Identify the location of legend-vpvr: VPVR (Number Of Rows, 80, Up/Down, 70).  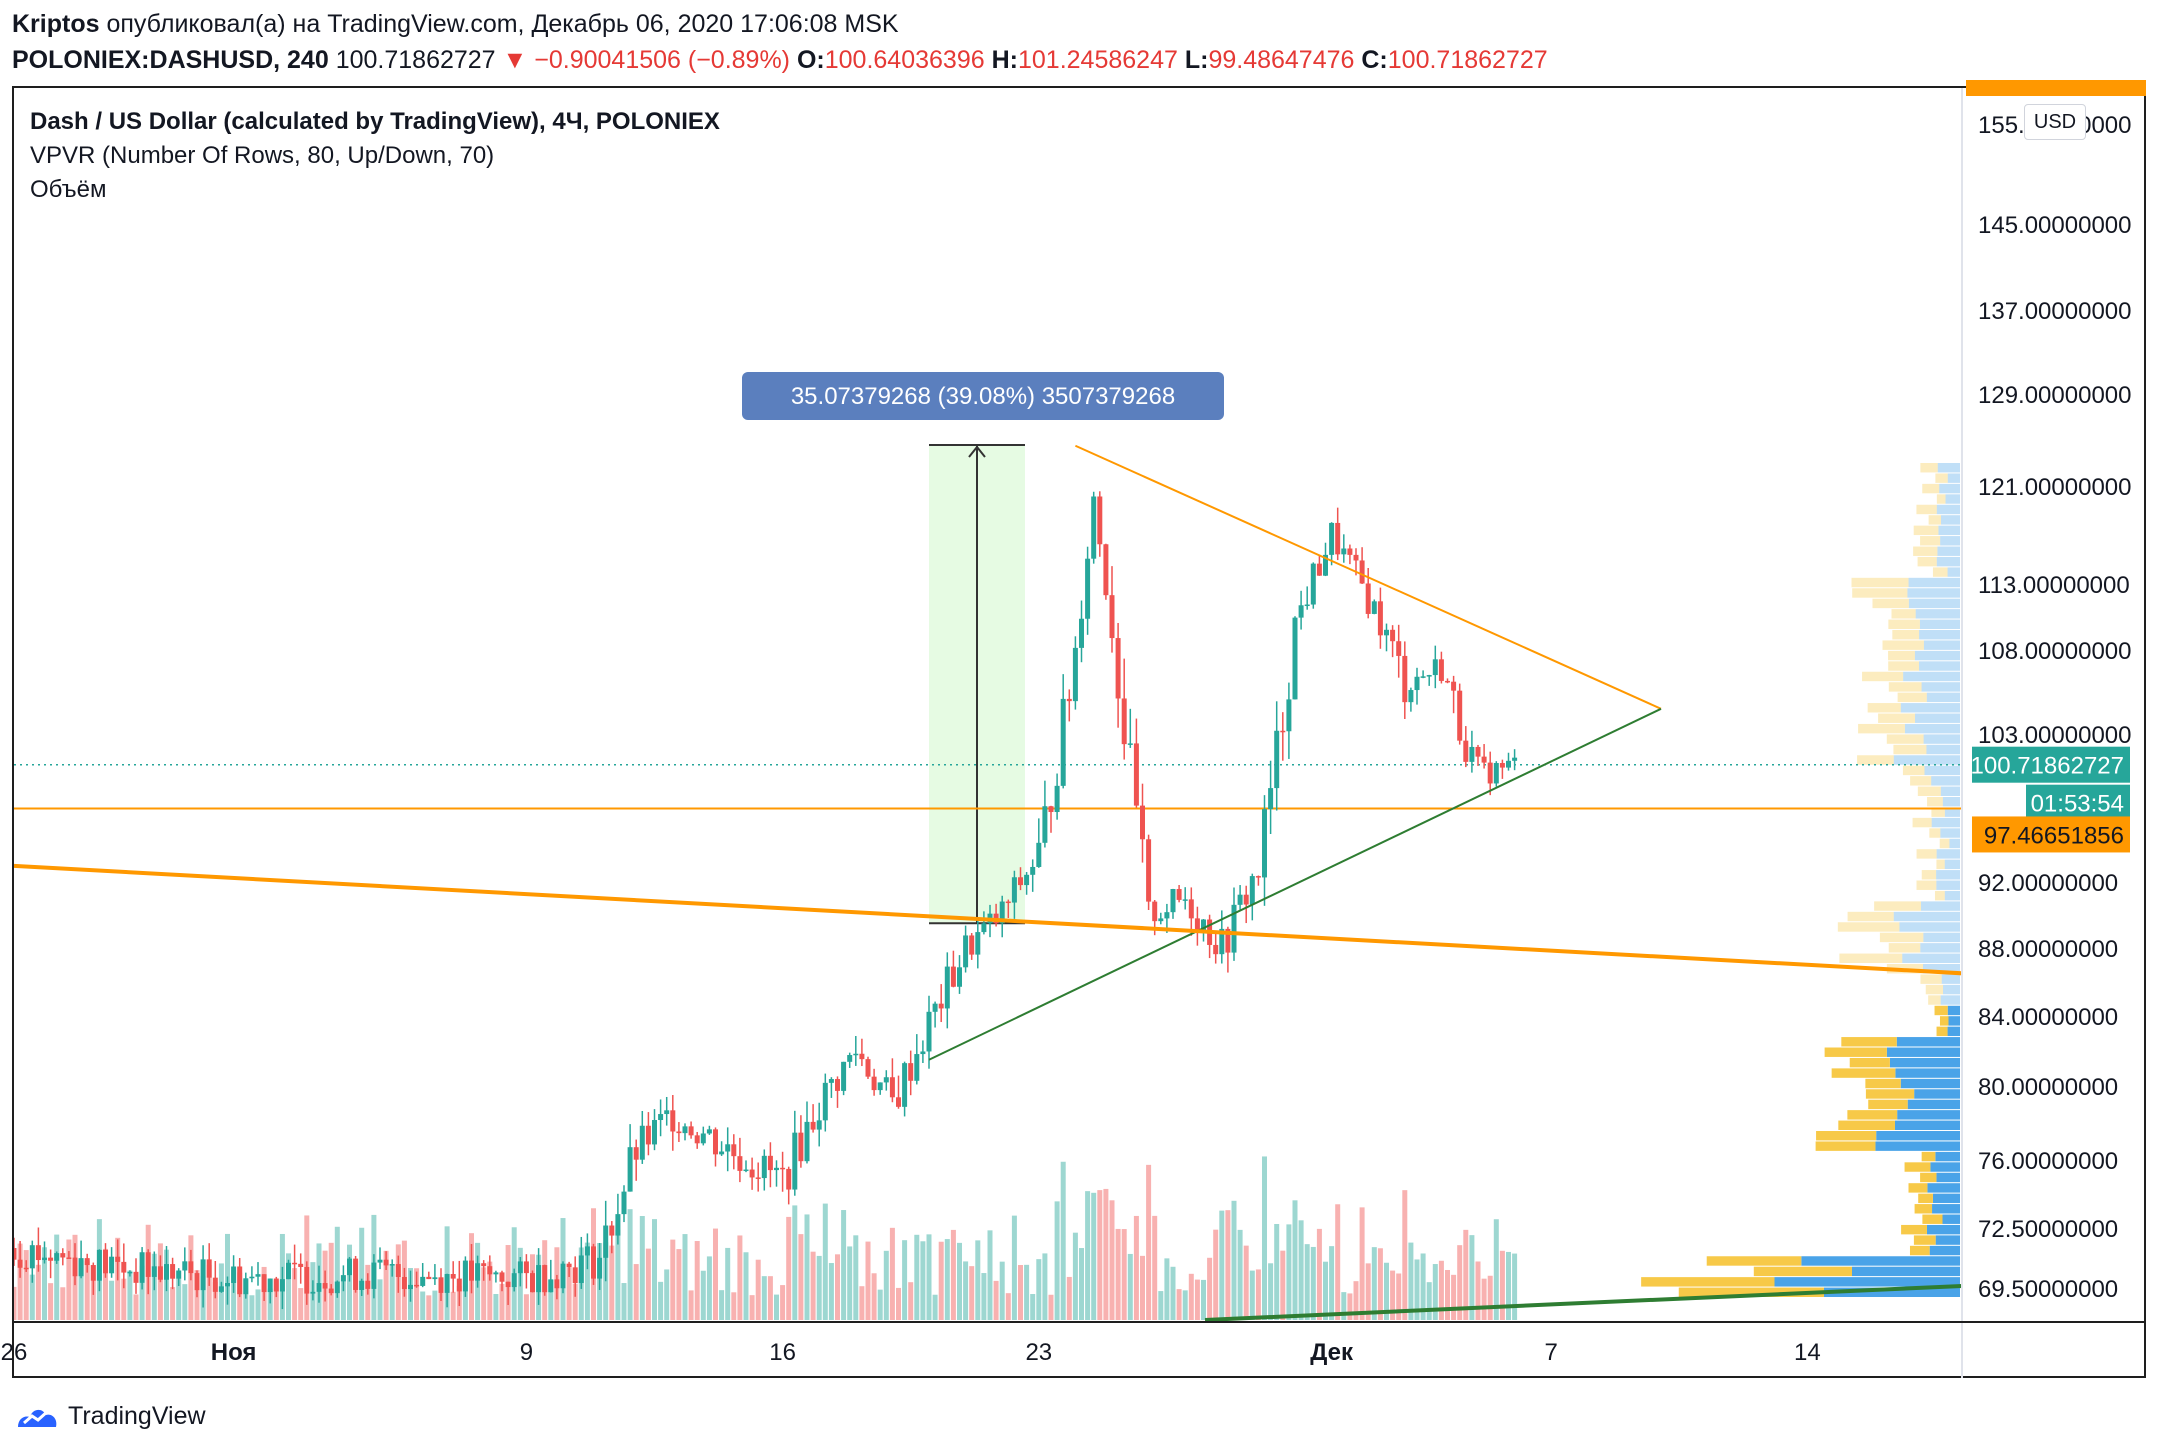
(262, 155).